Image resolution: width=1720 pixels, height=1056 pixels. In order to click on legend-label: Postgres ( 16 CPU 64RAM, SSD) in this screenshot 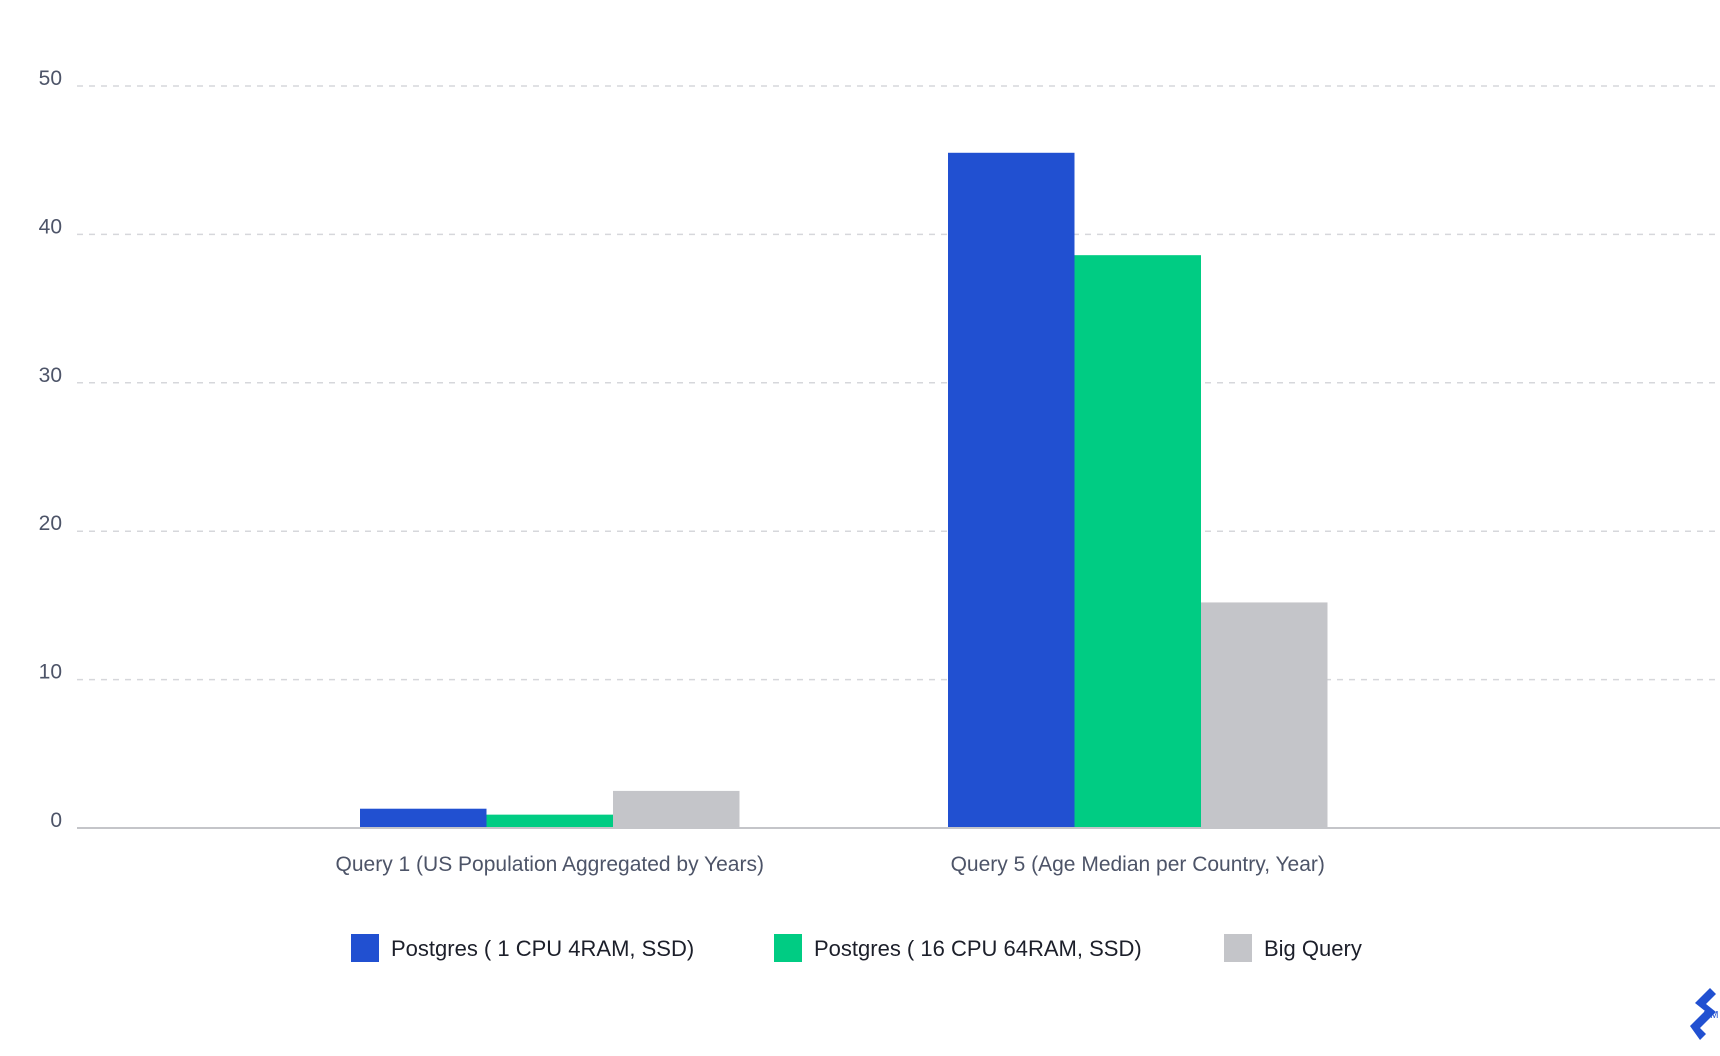, I will do `click(978, 948)`.